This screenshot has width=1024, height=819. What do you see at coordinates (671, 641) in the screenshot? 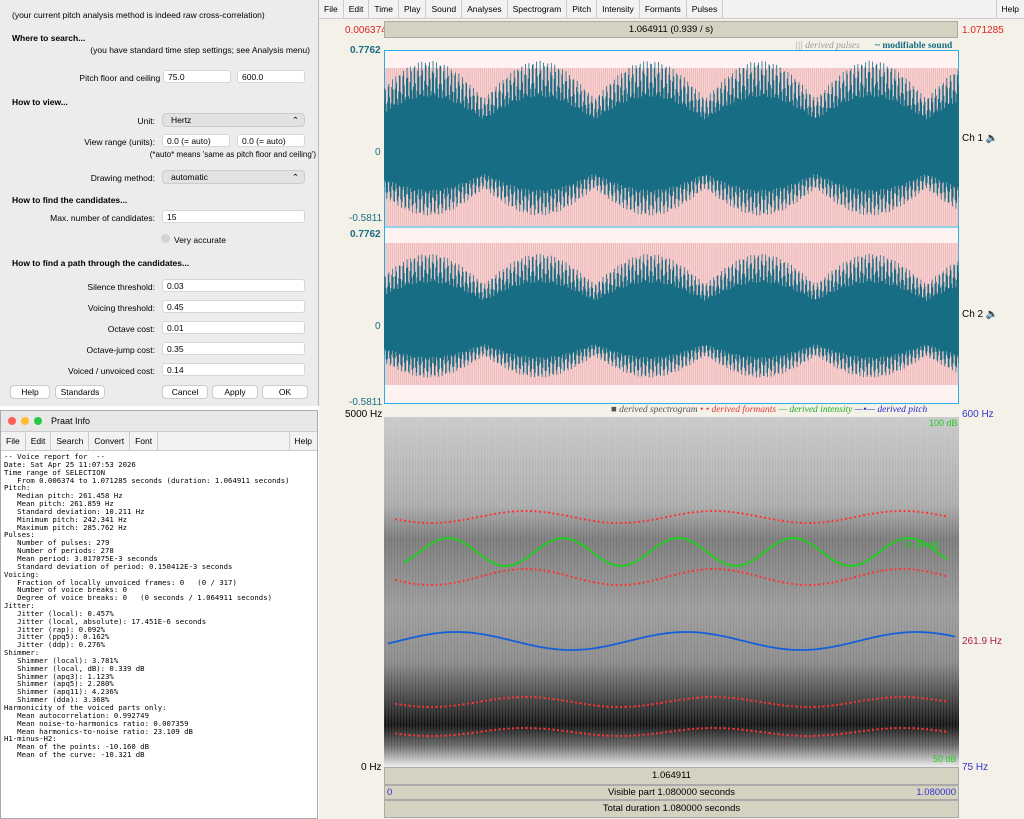
I see `pitch-curve` at bounding box center [671, 641].